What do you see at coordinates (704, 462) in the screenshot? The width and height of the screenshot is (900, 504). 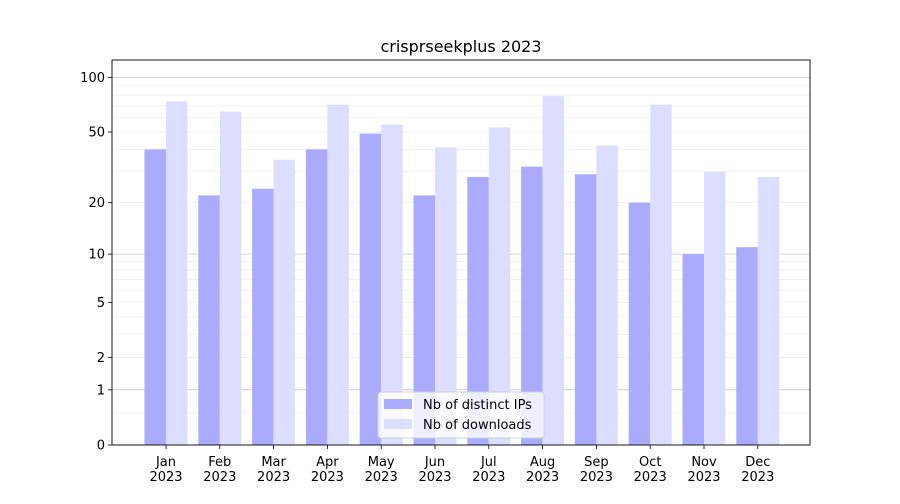 I see `x-tick-label: Nov` at bounding box center [704, 462].